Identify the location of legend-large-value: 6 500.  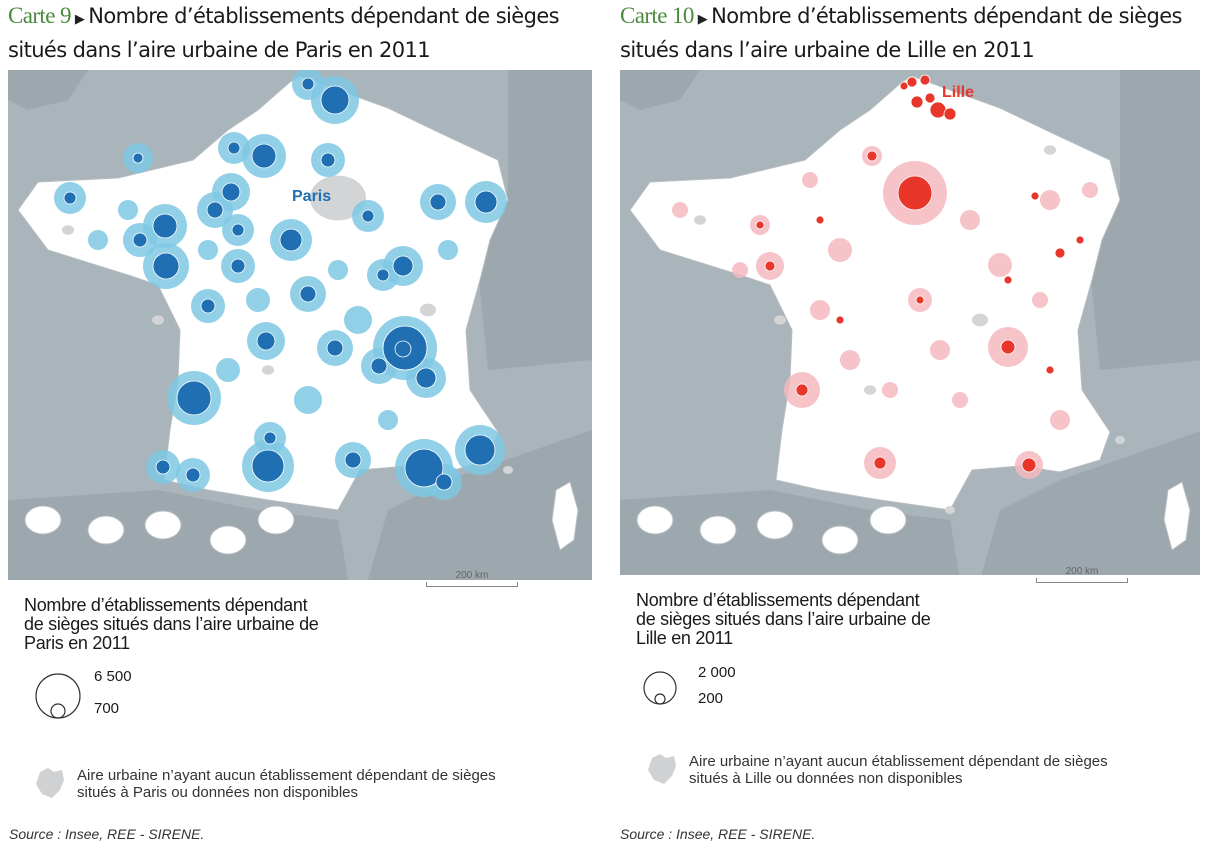
(113, 676).